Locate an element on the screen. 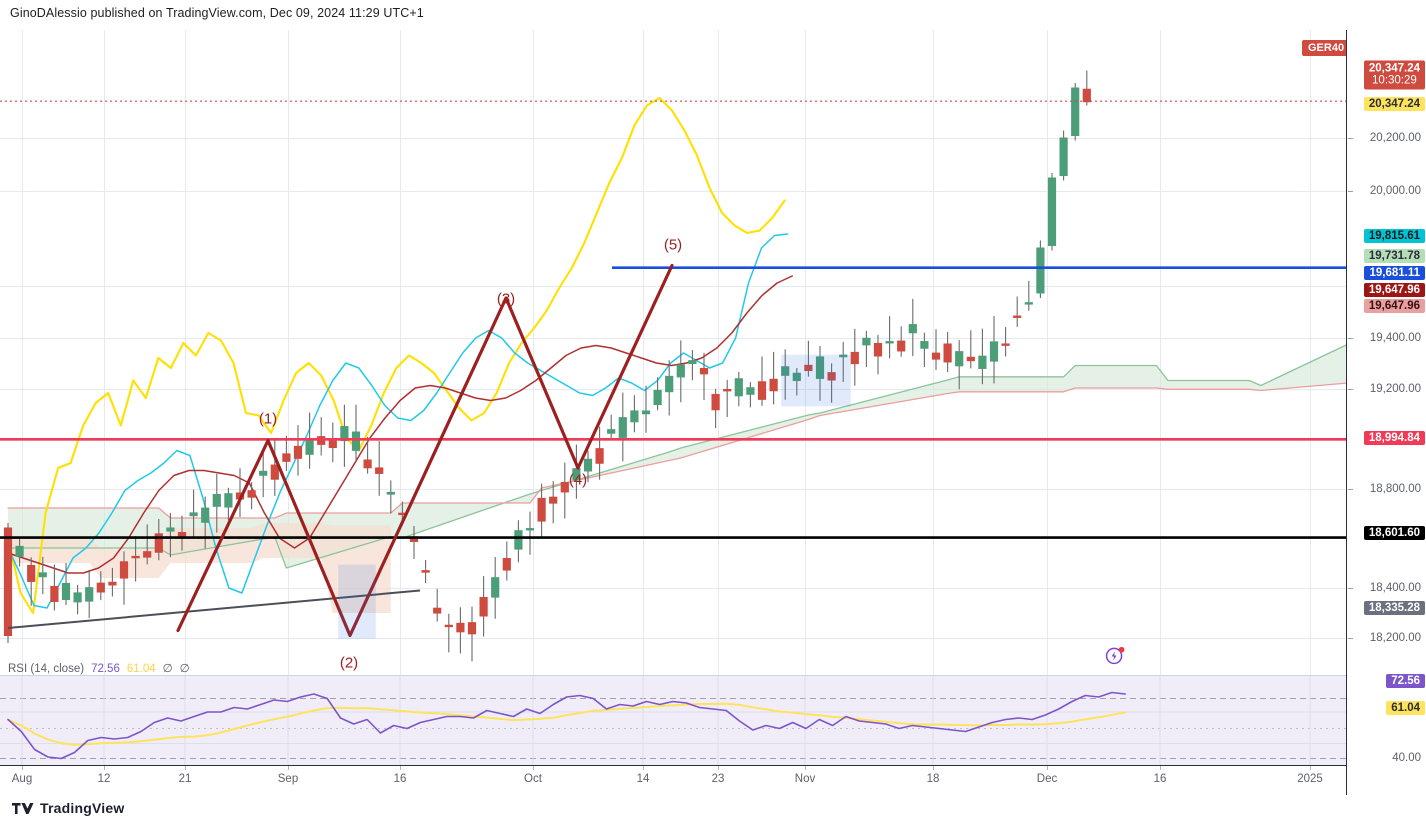 This screenshot has height=829, width=1426. ticker-badge: GER40 is located at coordinates (1324, 48).